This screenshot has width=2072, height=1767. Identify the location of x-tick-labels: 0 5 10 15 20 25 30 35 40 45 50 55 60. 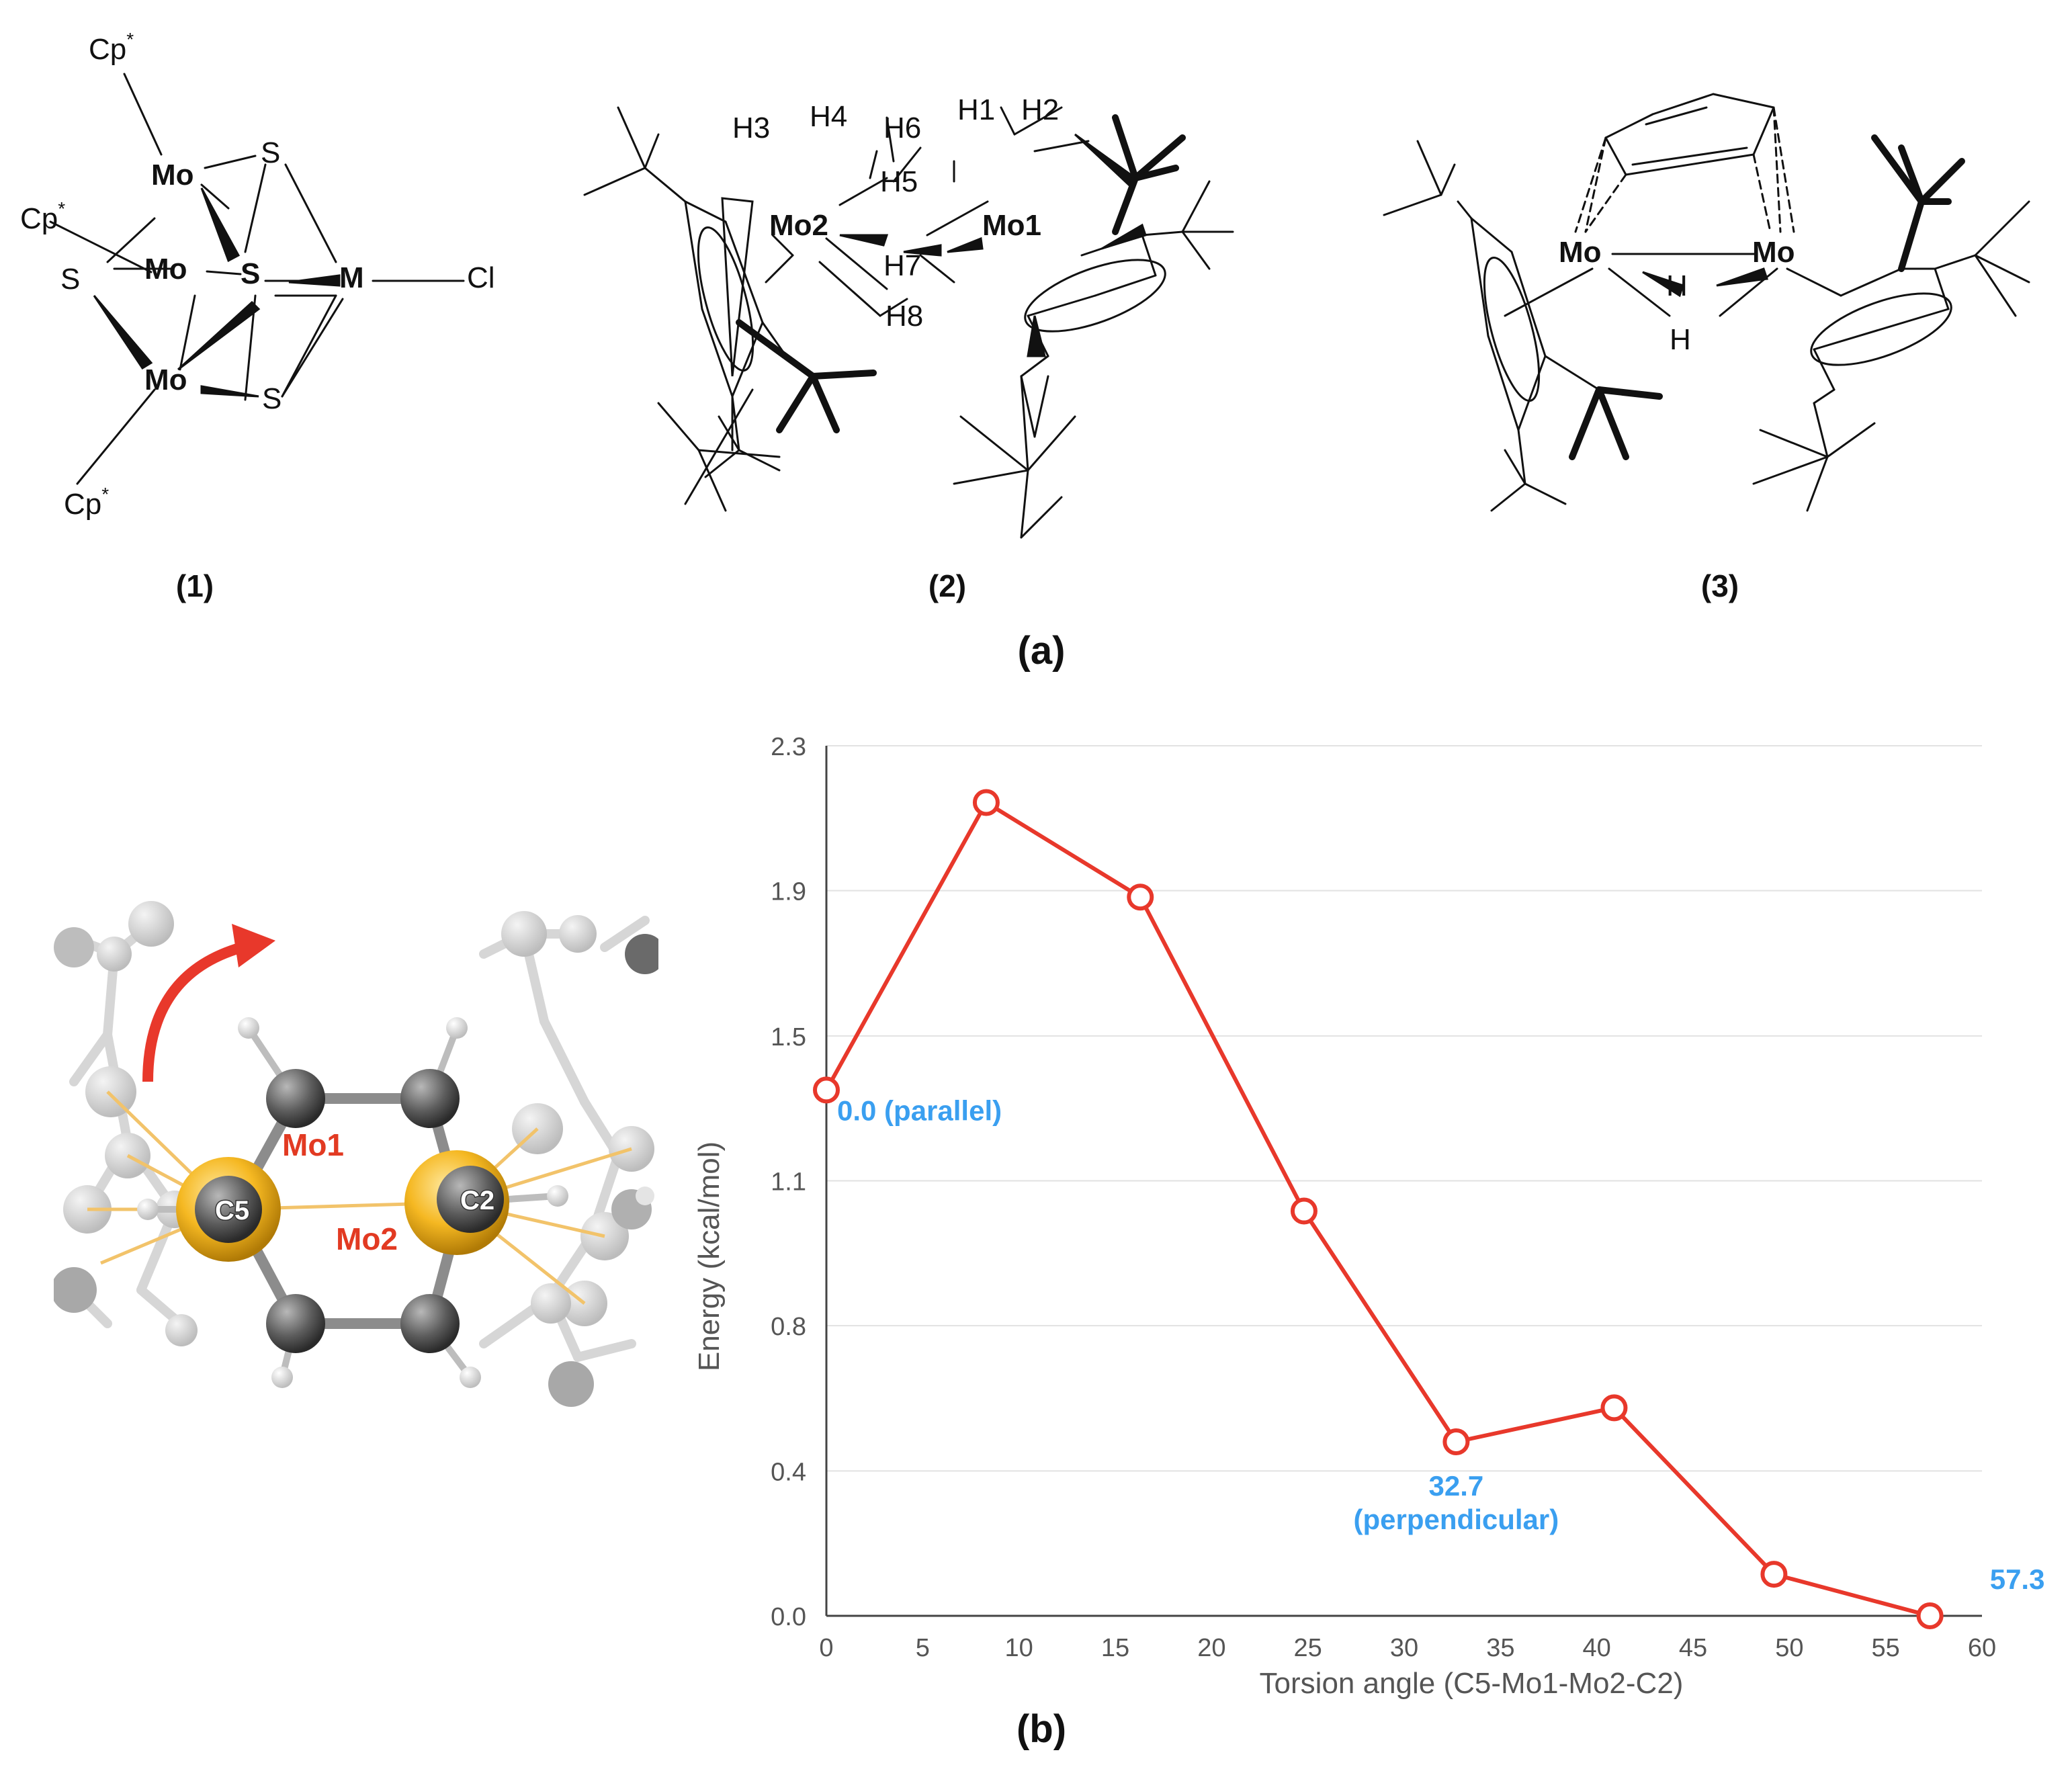
(1407, 1648).